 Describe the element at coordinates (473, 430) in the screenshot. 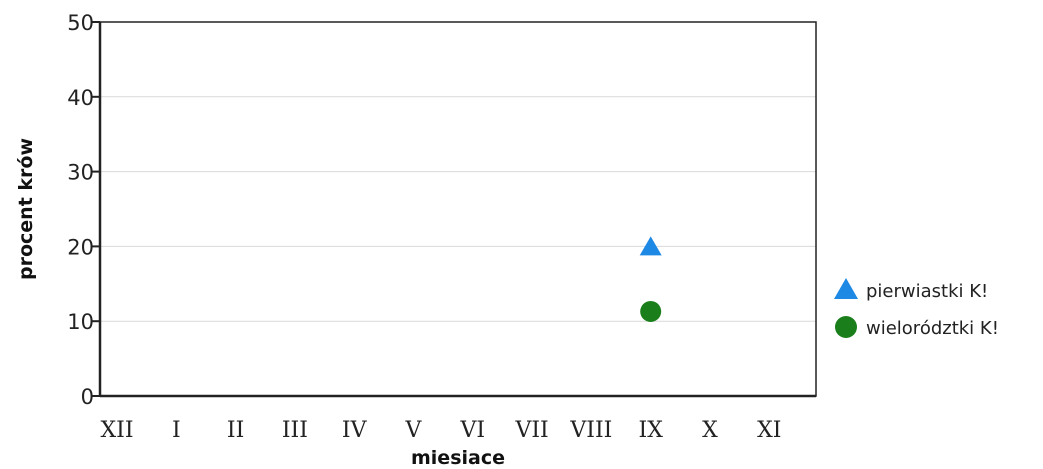

I see `x-tick-label: VI` at that location.